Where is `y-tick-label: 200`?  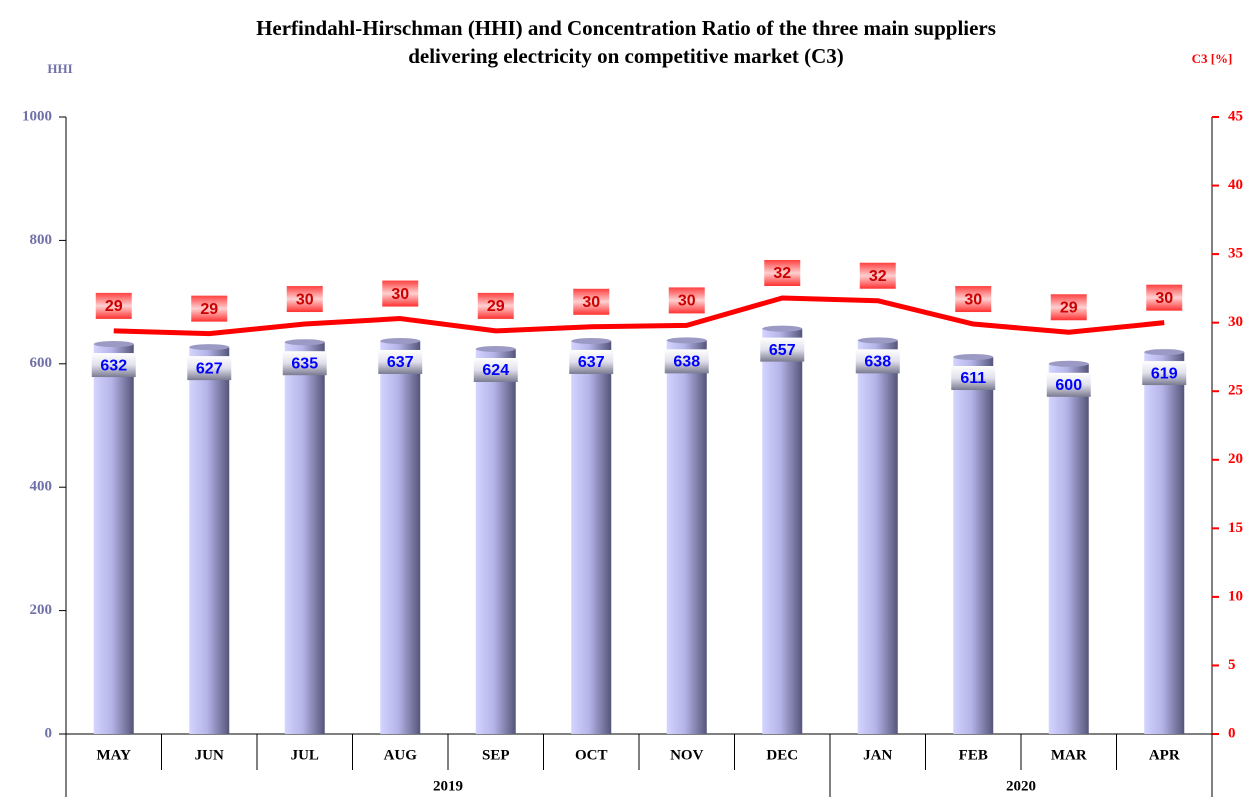
y-tick-label: 200 is located at coordinates (41, 610).